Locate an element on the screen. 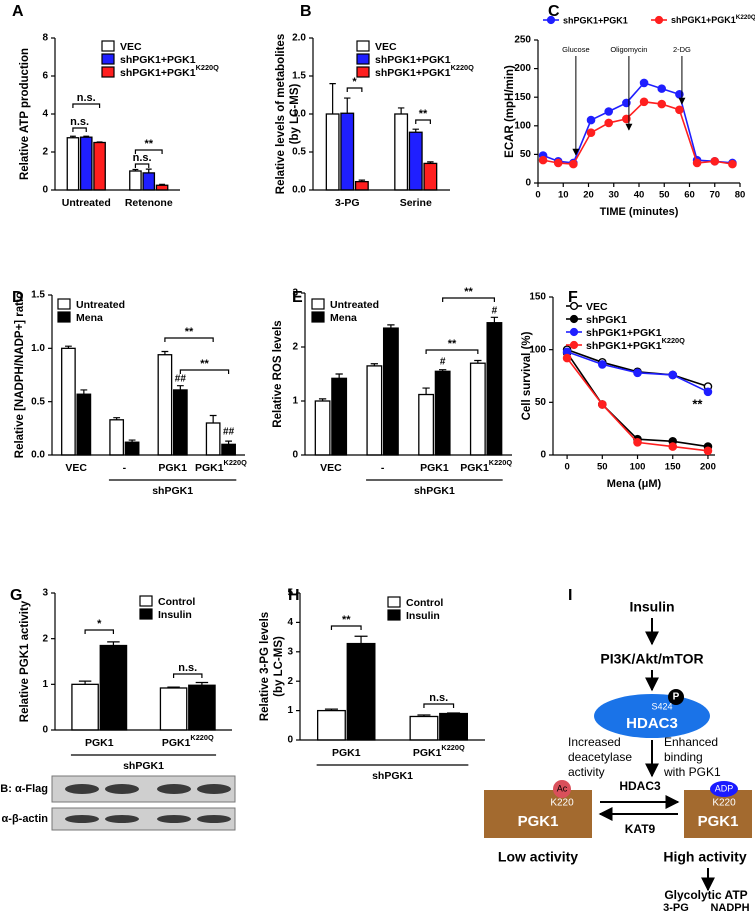 This screenshot has height=915, width=755. note: binding is located at coordinates (683, 757).